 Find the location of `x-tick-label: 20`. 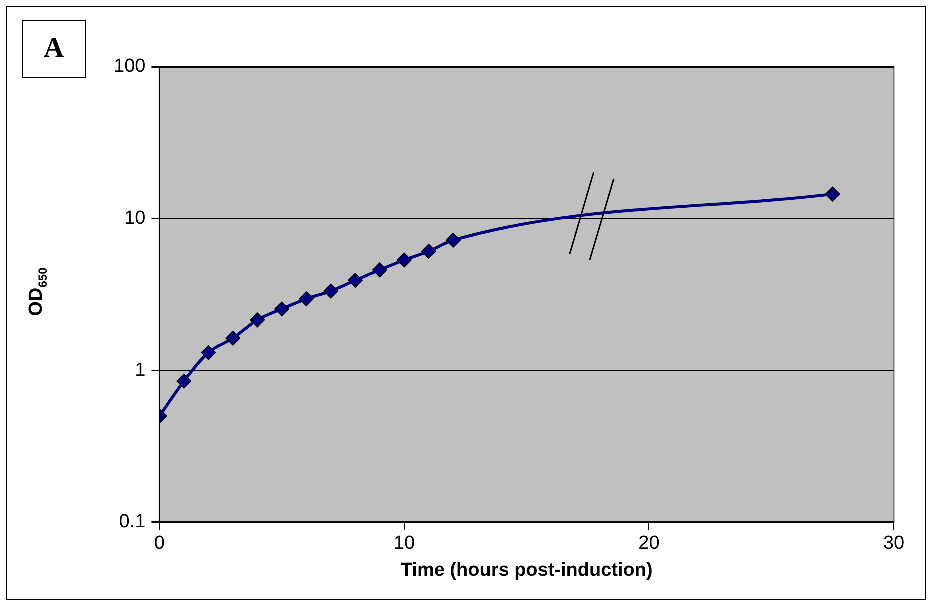

x-tick-label: 20 is located at coordinates (649, 543).